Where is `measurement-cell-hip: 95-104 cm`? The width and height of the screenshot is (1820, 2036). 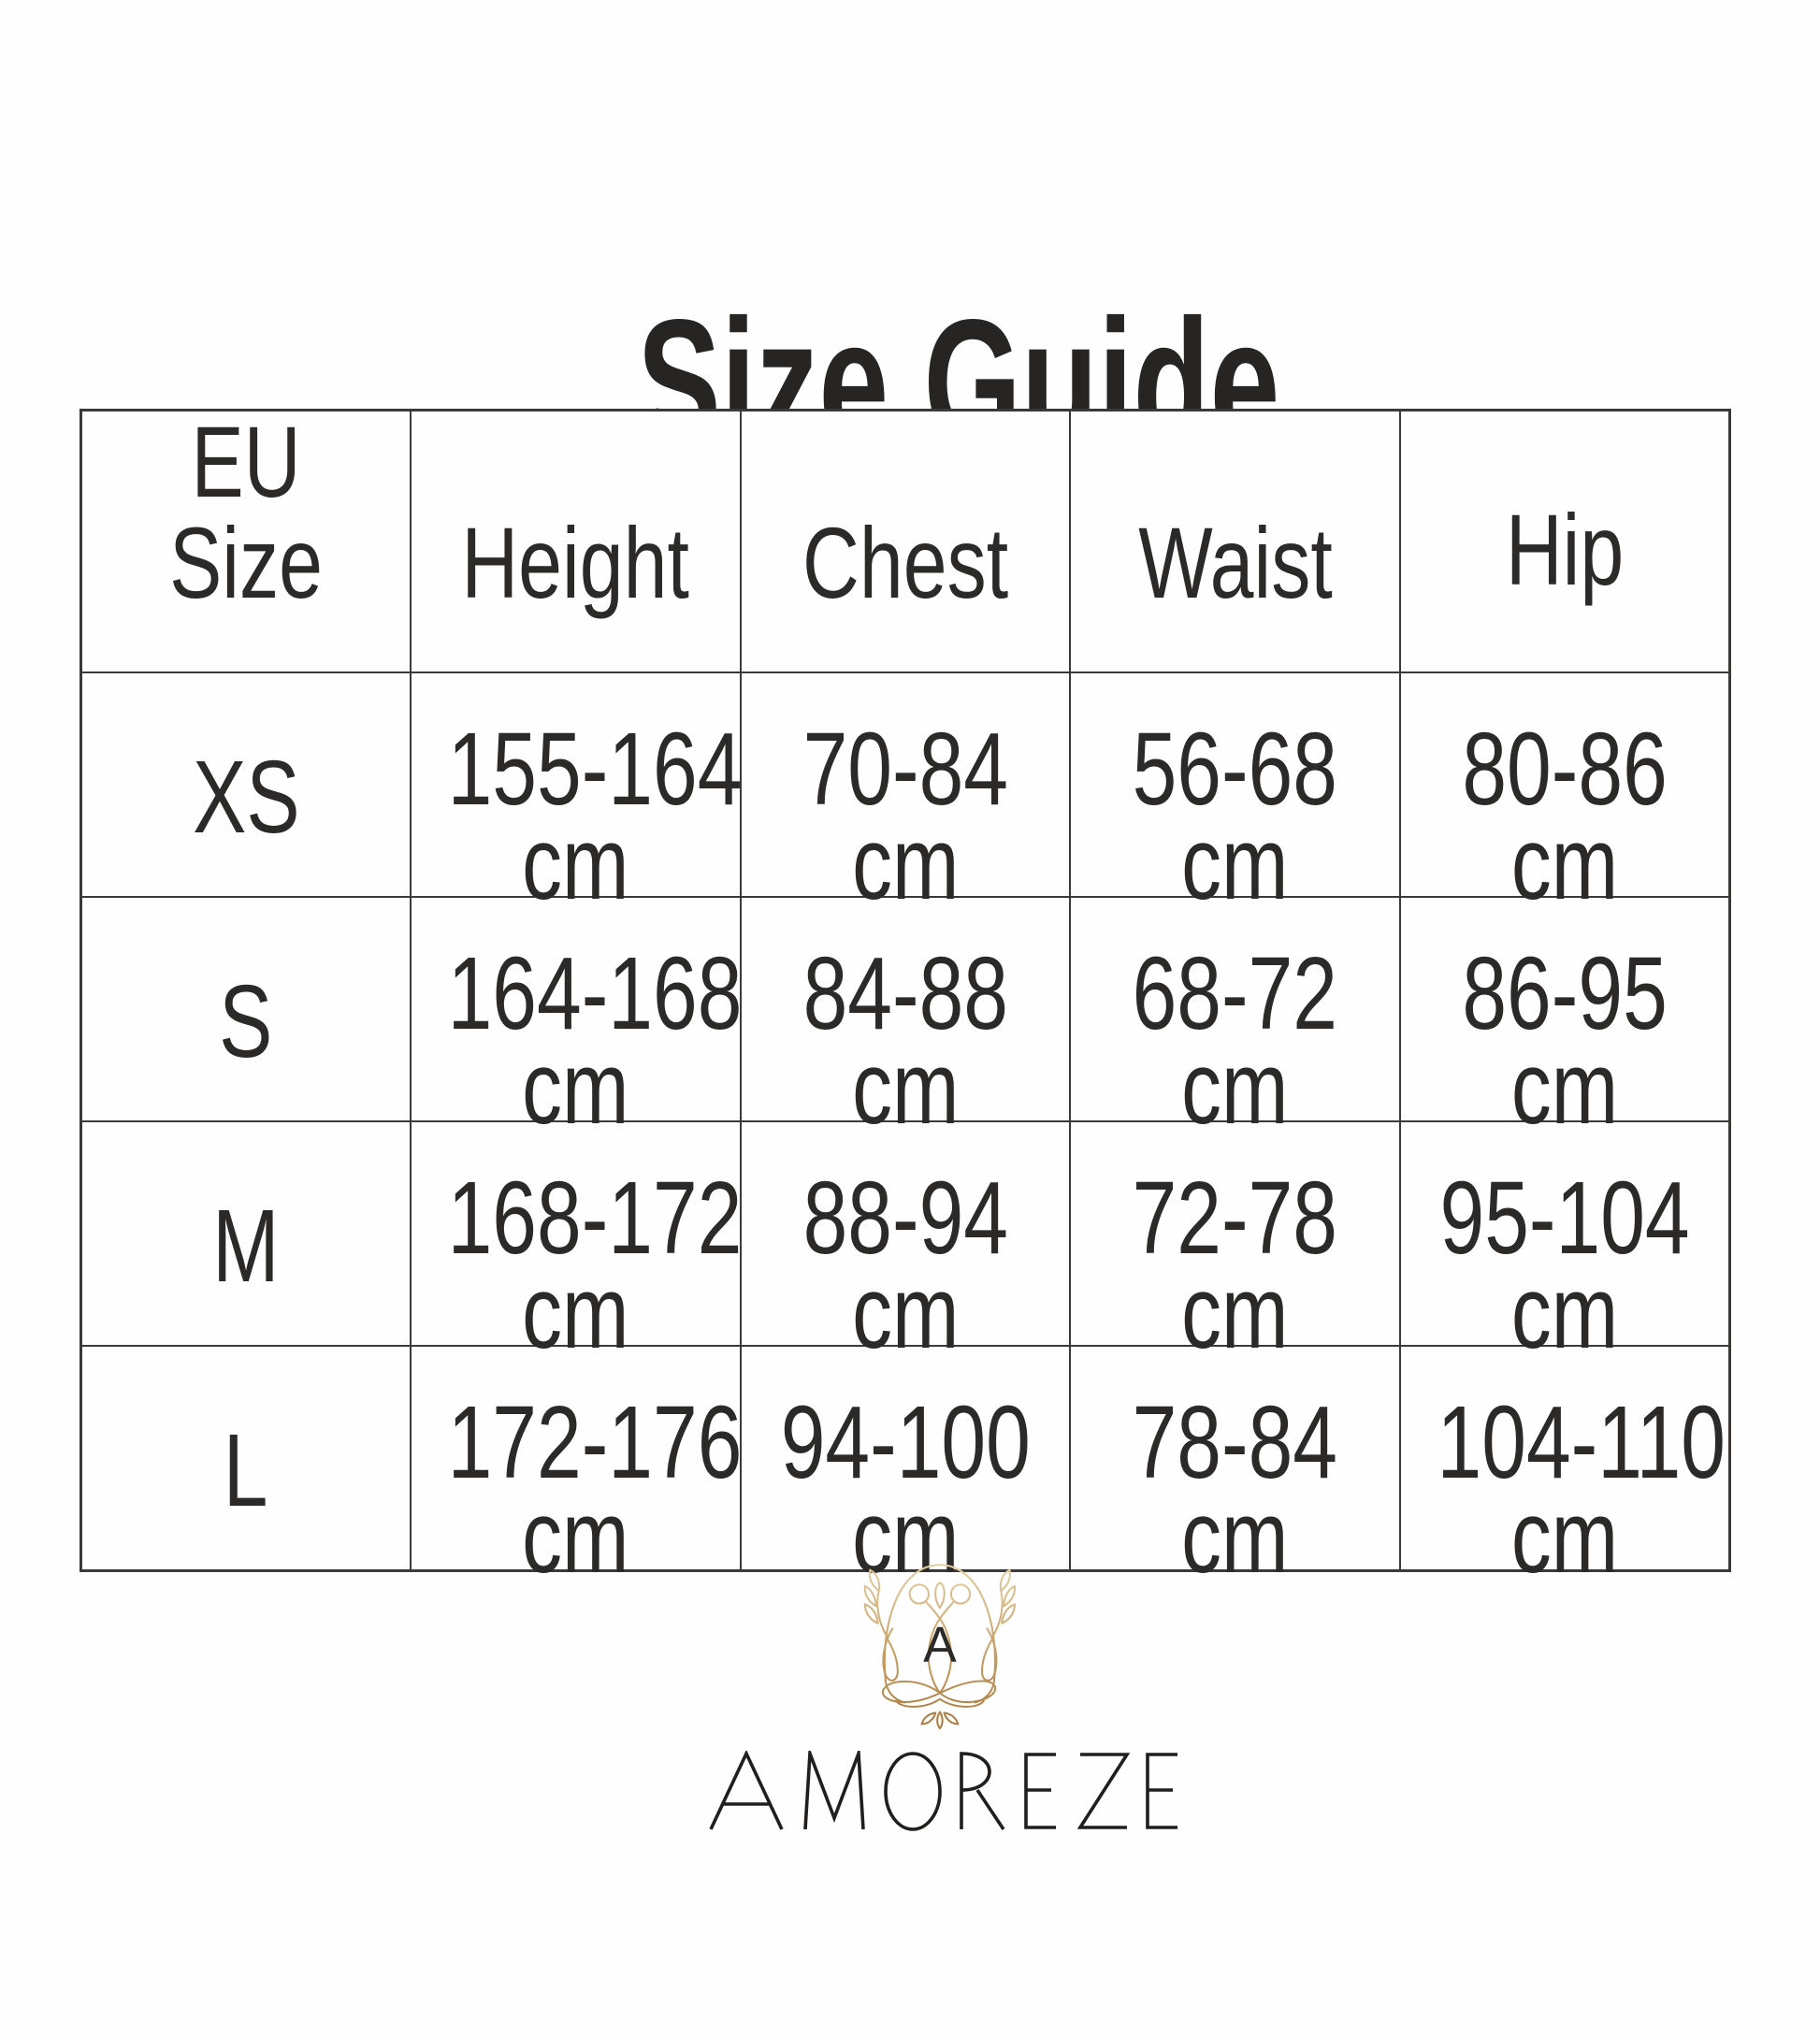
measurement-cell-hip: 95-104 cm is located at coordinates (1564, 1243).